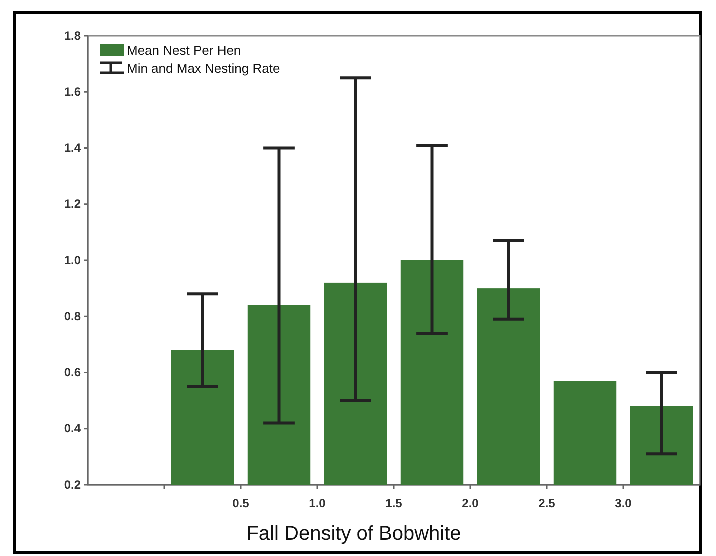  Describe the element at coordinates (73, 91) in the screenshot. I see `y-tick-label: 1.6` at that location.